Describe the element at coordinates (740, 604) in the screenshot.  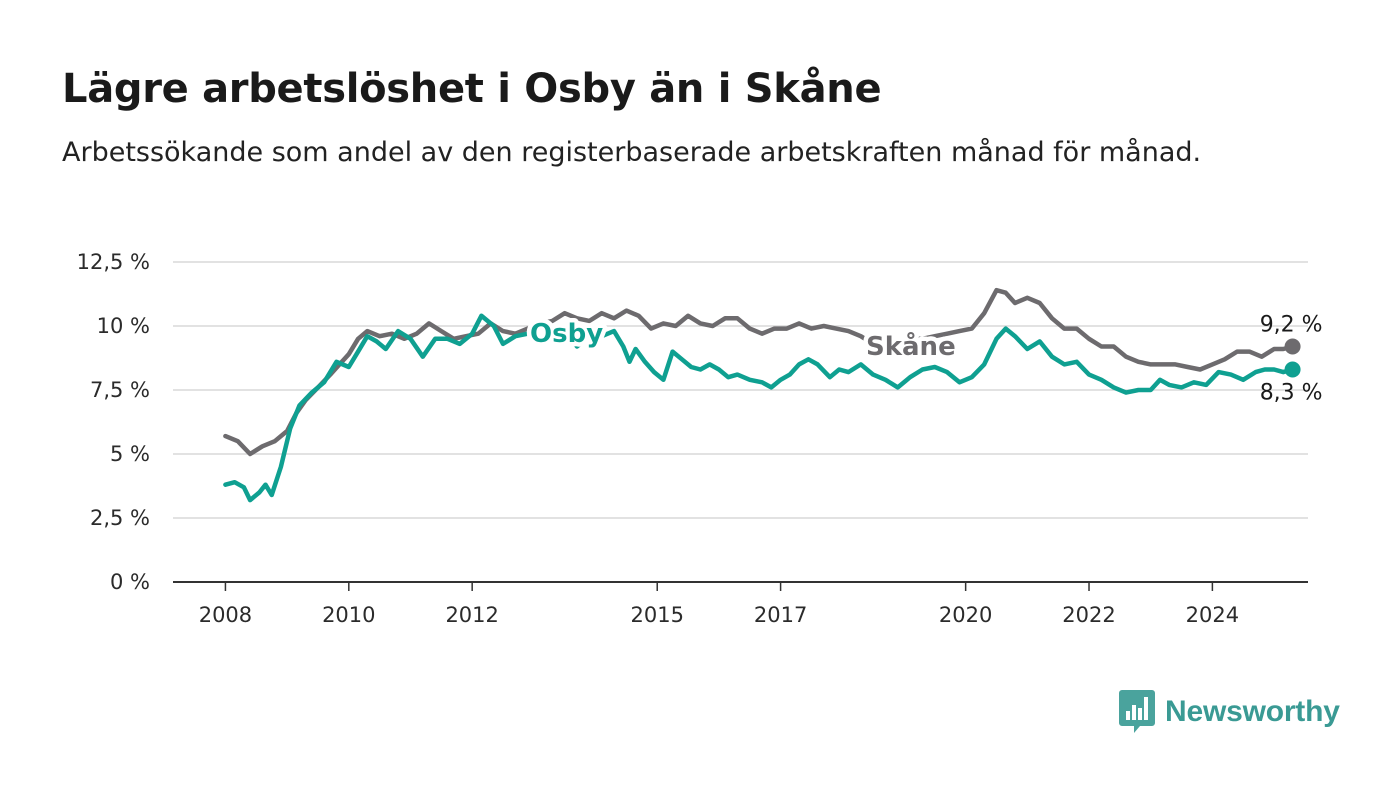
I see `x-axis: 2008 2010 2012 2015 2017 2020 2022 2024` at that location.